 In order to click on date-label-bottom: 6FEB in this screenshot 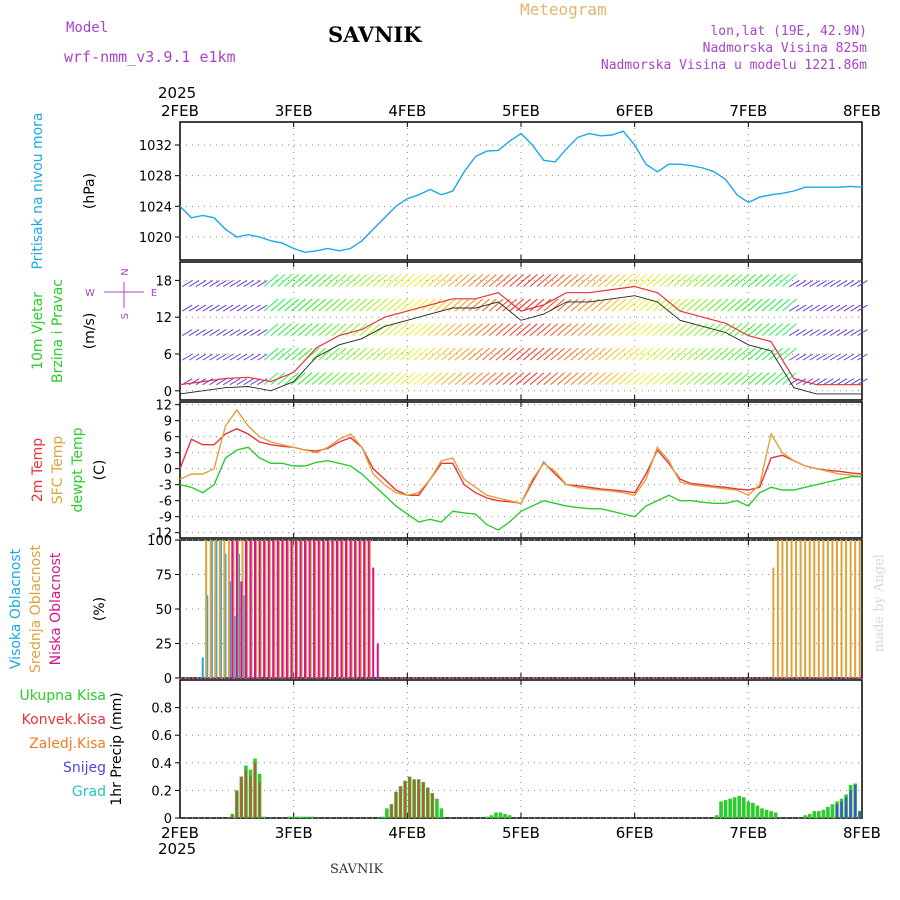, I will do `click(635, 833)`.